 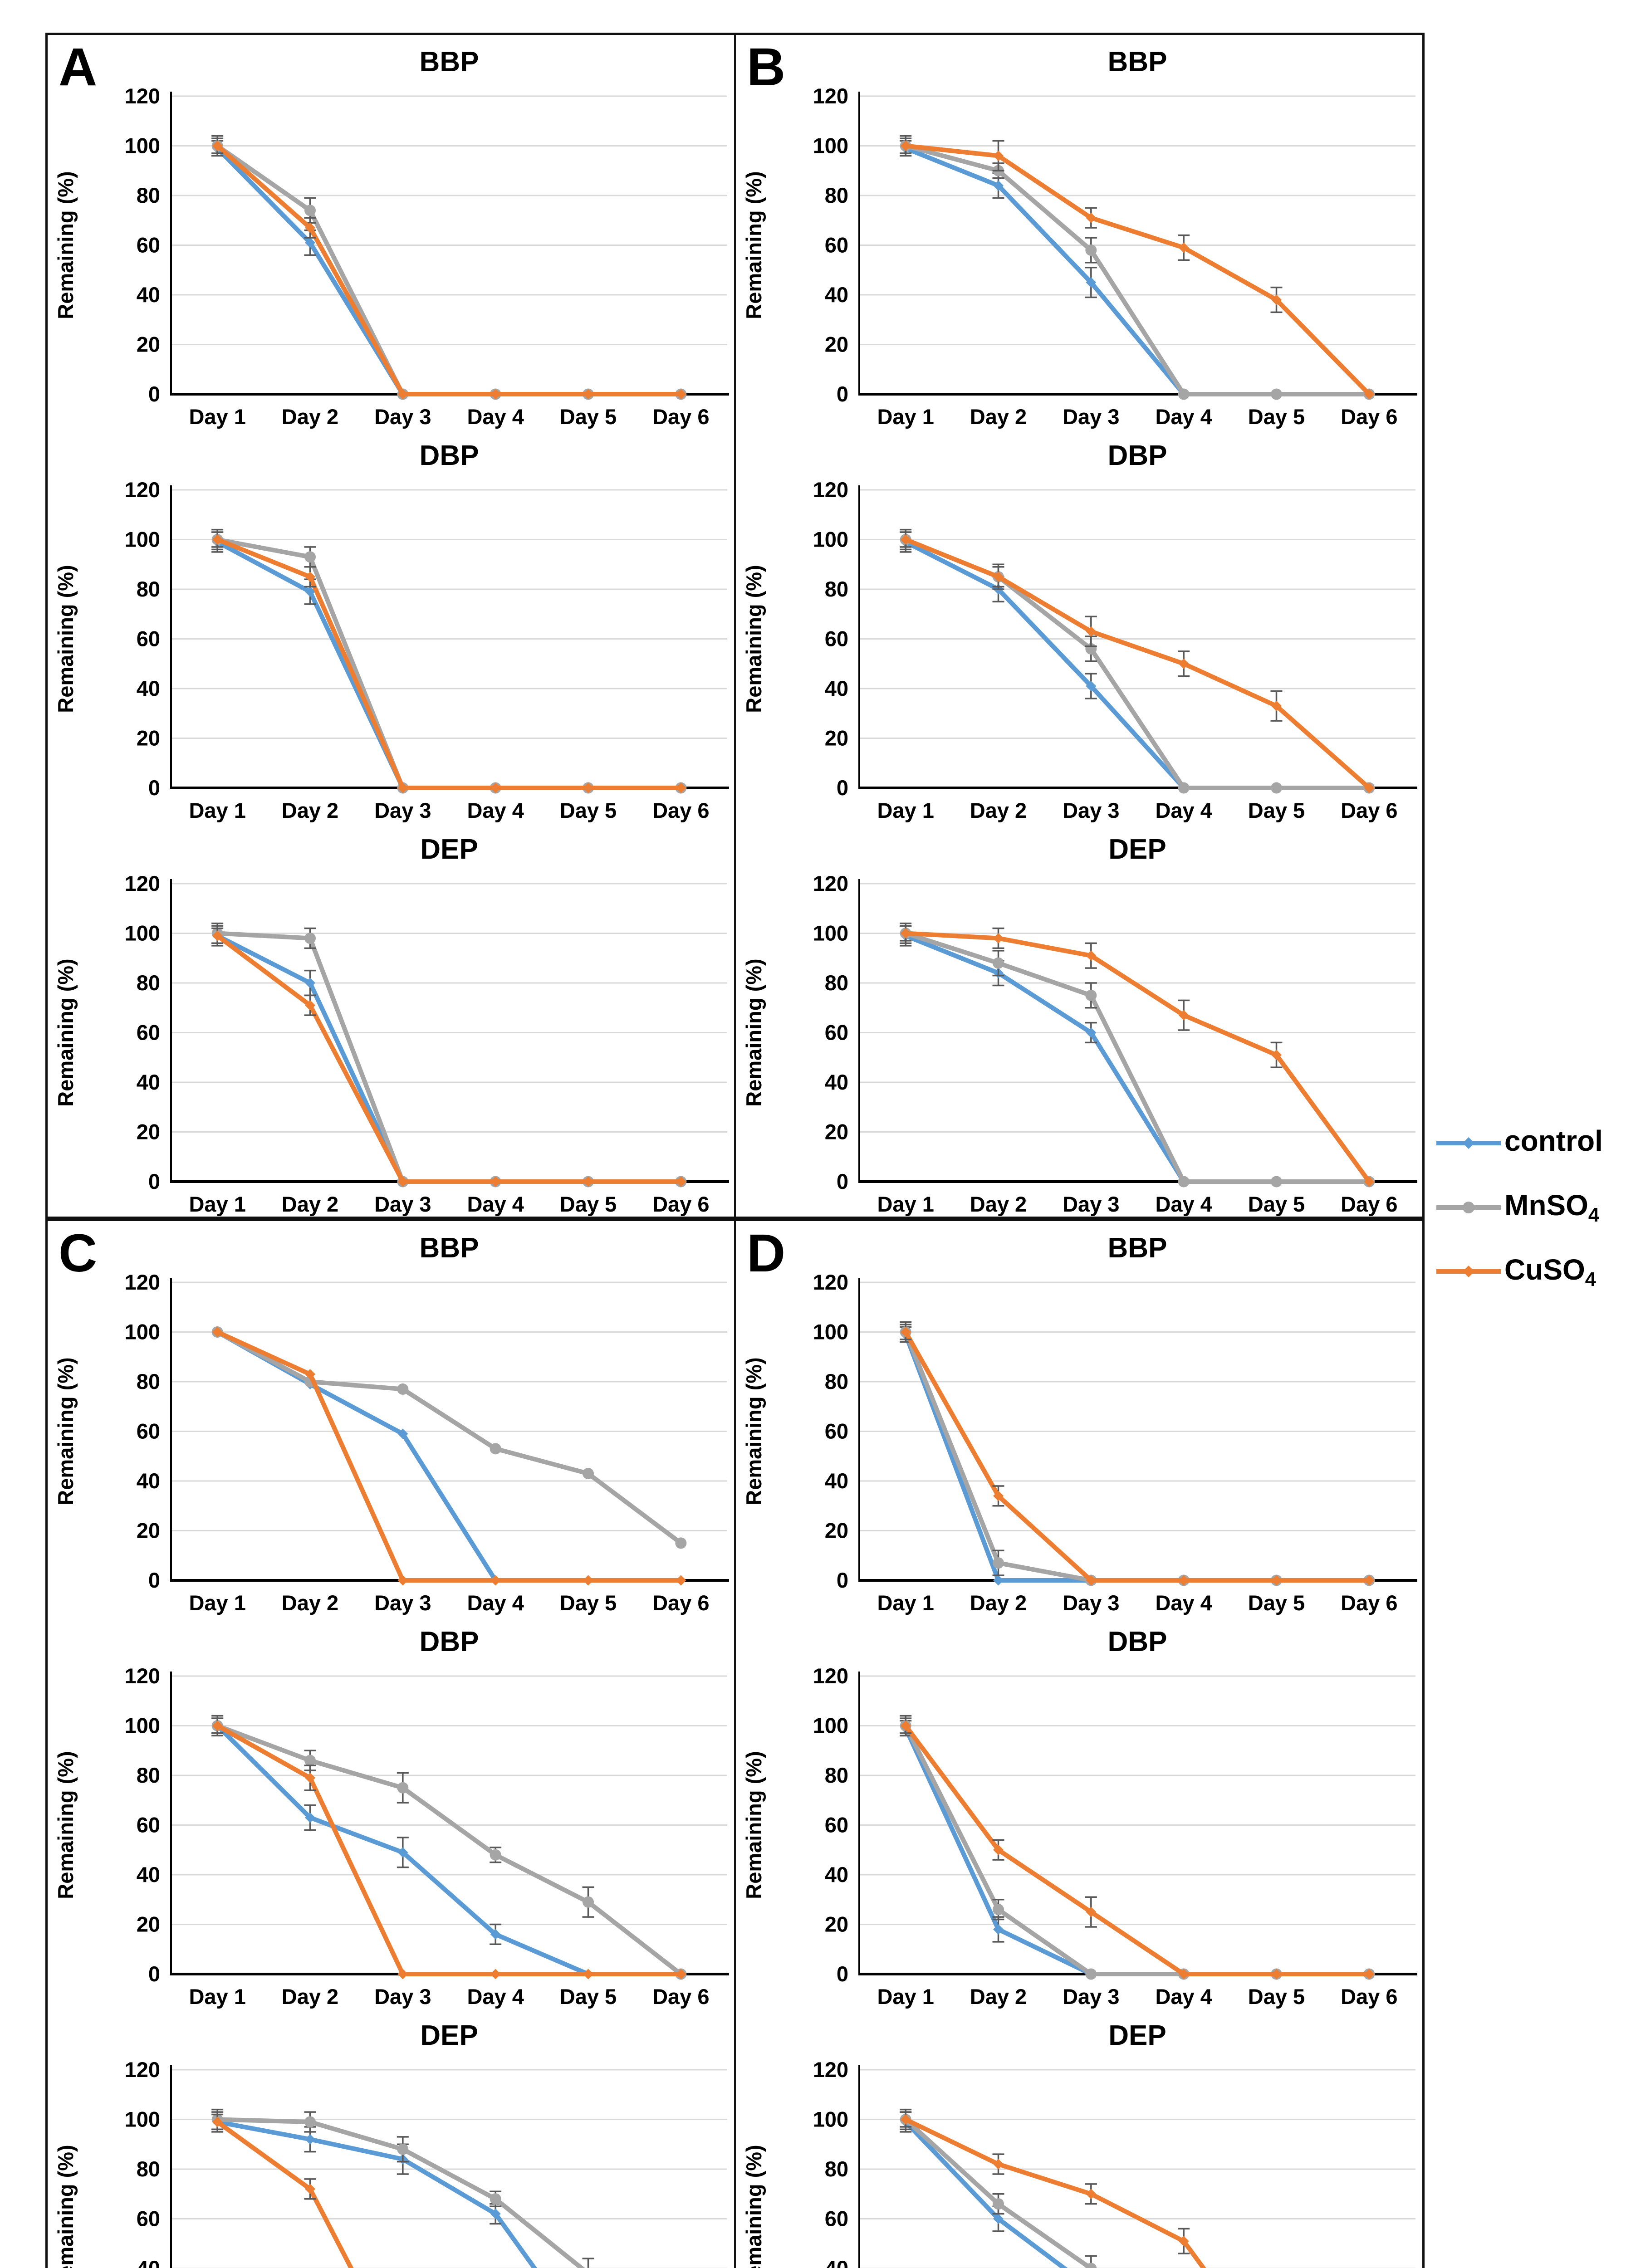 I want to click on chart-title: DBP, so click(x=449, y=456).